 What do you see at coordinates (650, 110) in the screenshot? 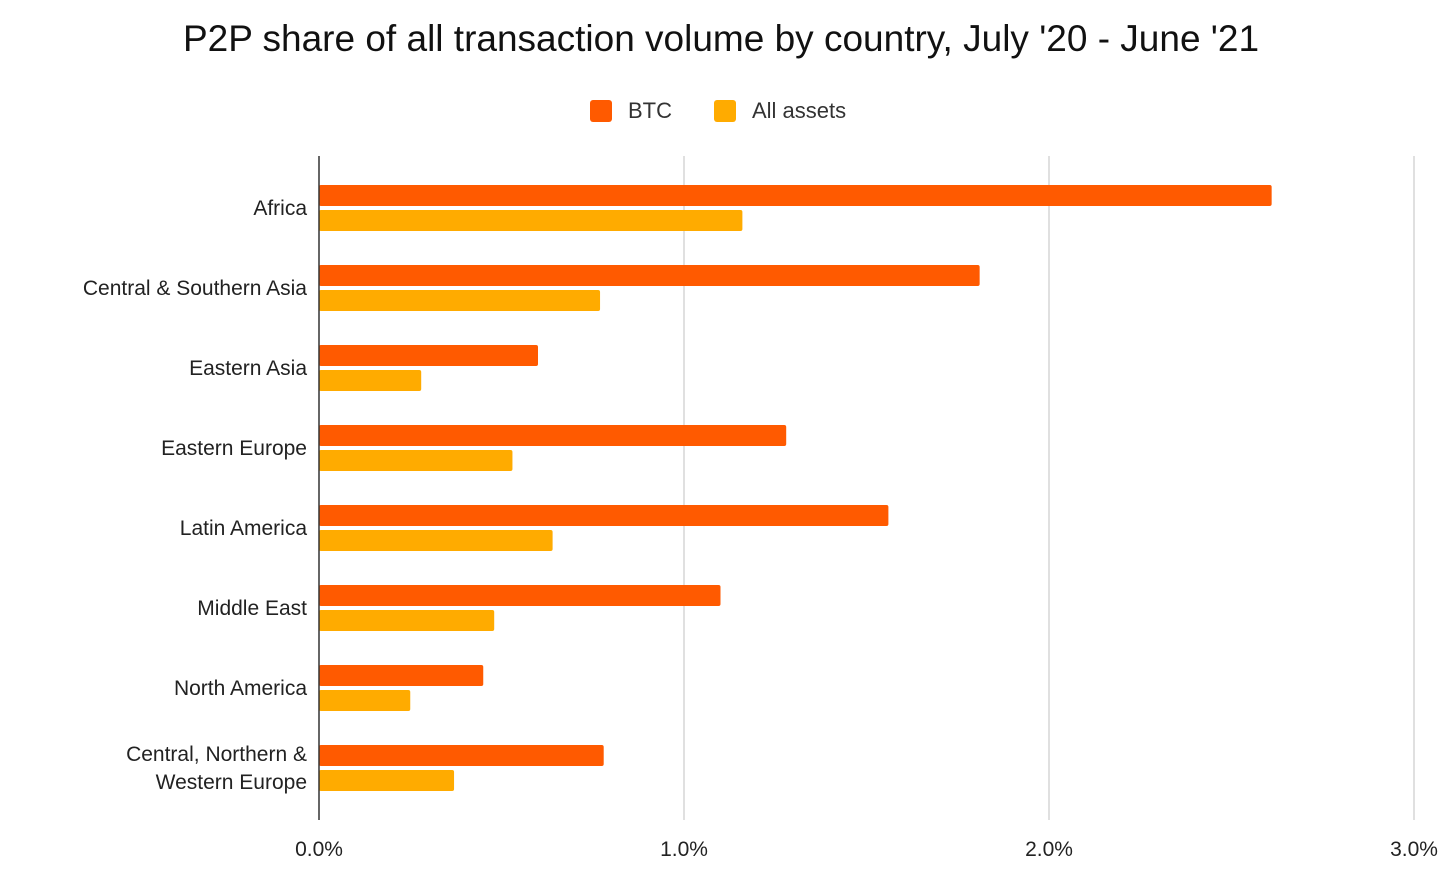
I see `legend-label-btc: BTC` at bounding box center [650, 110].